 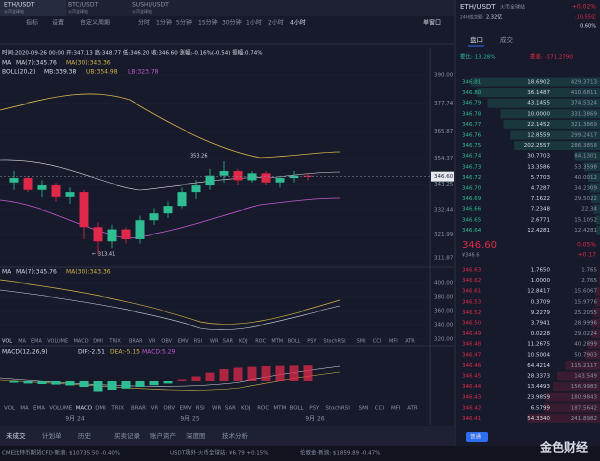 I want to click on book-price: 346.44, so click(x=472, y=387).